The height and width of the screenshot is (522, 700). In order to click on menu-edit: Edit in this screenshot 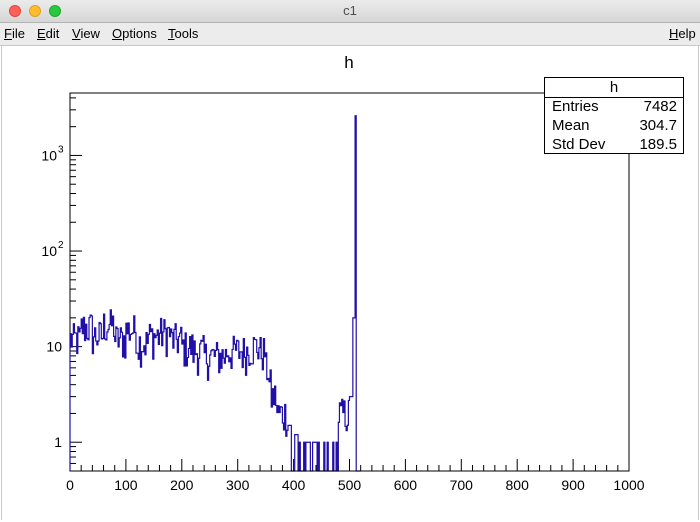, I will do `click(48, 33)`.